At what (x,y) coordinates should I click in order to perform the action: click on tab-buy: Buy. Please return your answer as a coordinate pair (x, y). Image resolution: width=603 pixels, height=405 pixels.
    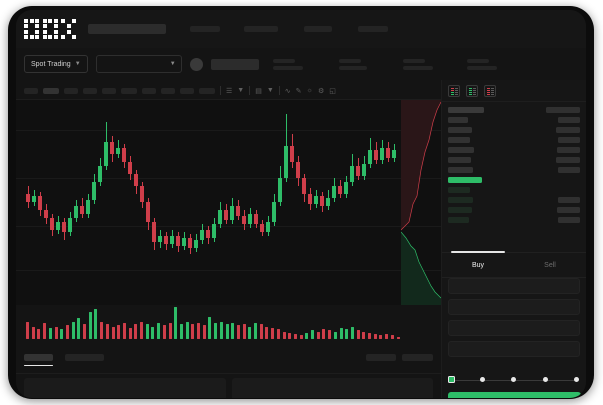
    Looking at the image, I should click on (478, 264).